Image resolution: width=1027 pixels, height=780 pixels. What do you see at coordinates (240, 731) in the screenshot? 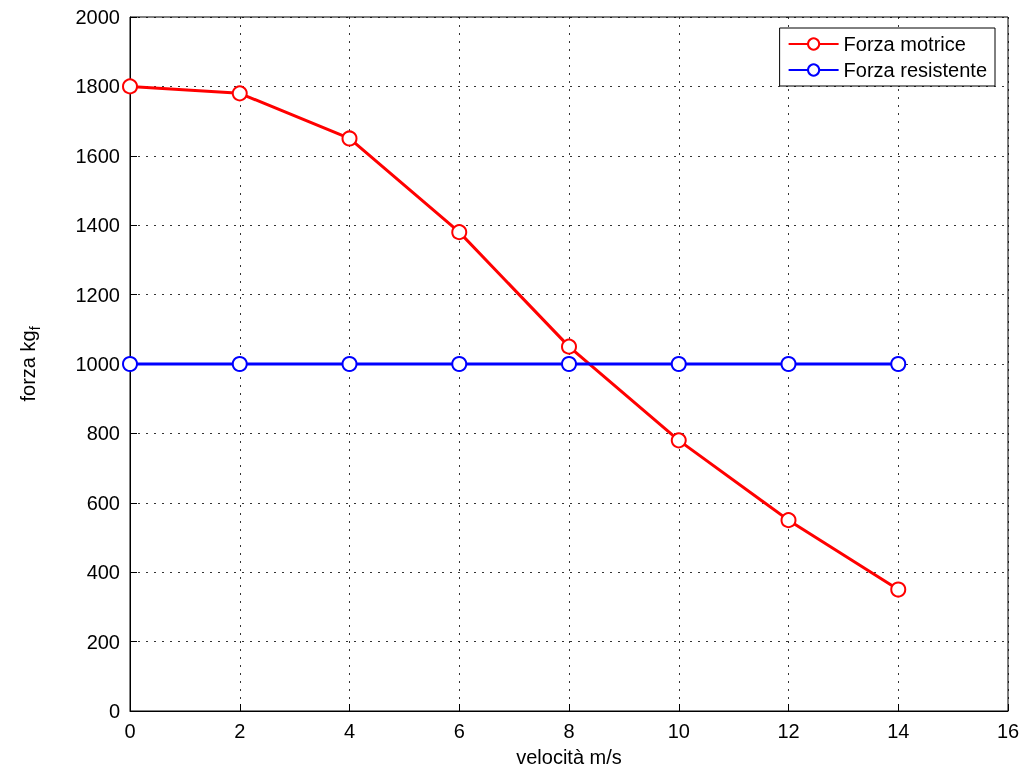
I see `x-tick-label: 2` at bounding box center [240, 731].